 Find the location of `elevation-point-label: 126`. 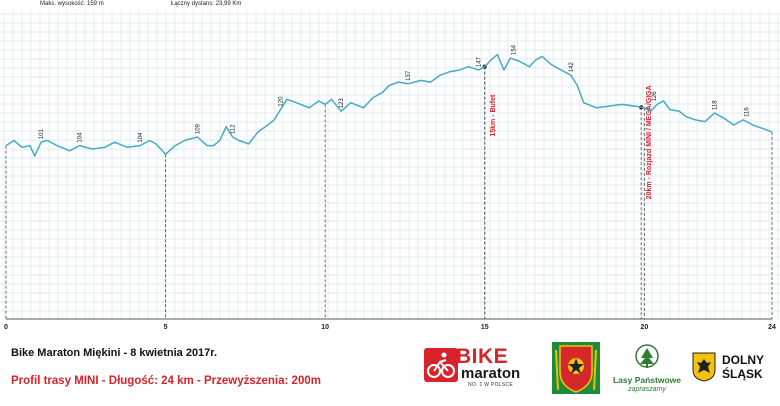

elevation-point-label: 126 is located at coordinates (655, 96).